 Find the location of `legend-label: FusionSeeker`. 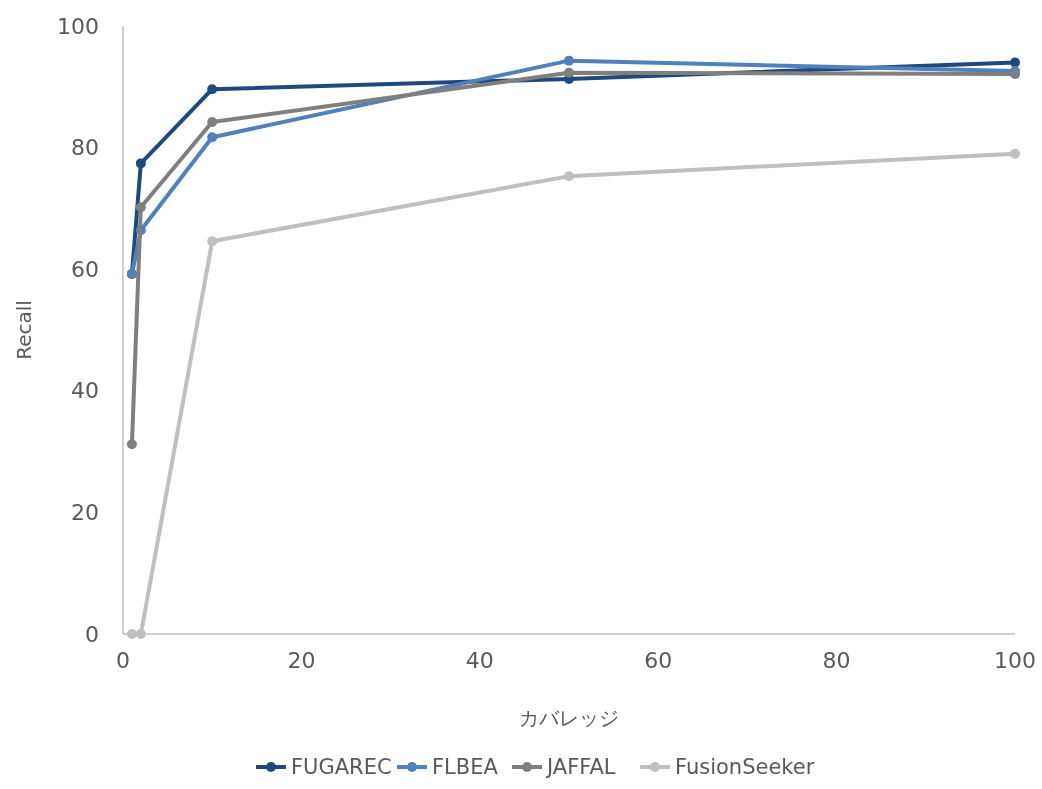

legend-label: FusionSeeker is located at coordinates (745, 767).